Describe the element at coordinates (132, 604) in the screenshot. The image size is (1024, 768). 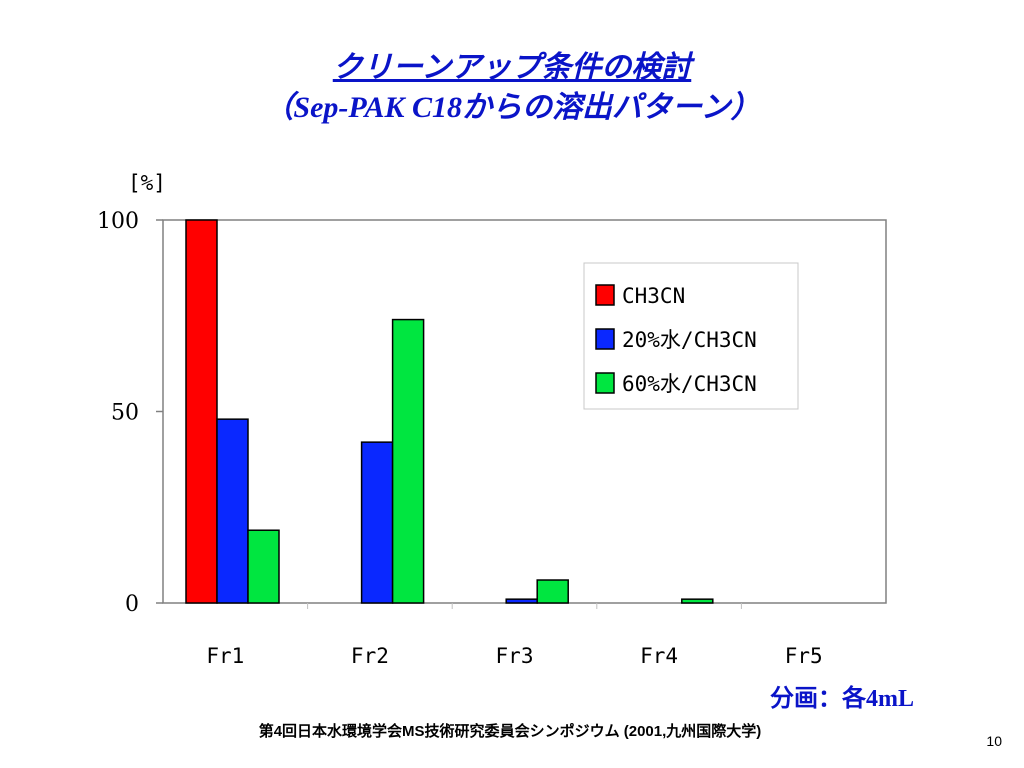
I see `y-tick-label: 0` at that location.